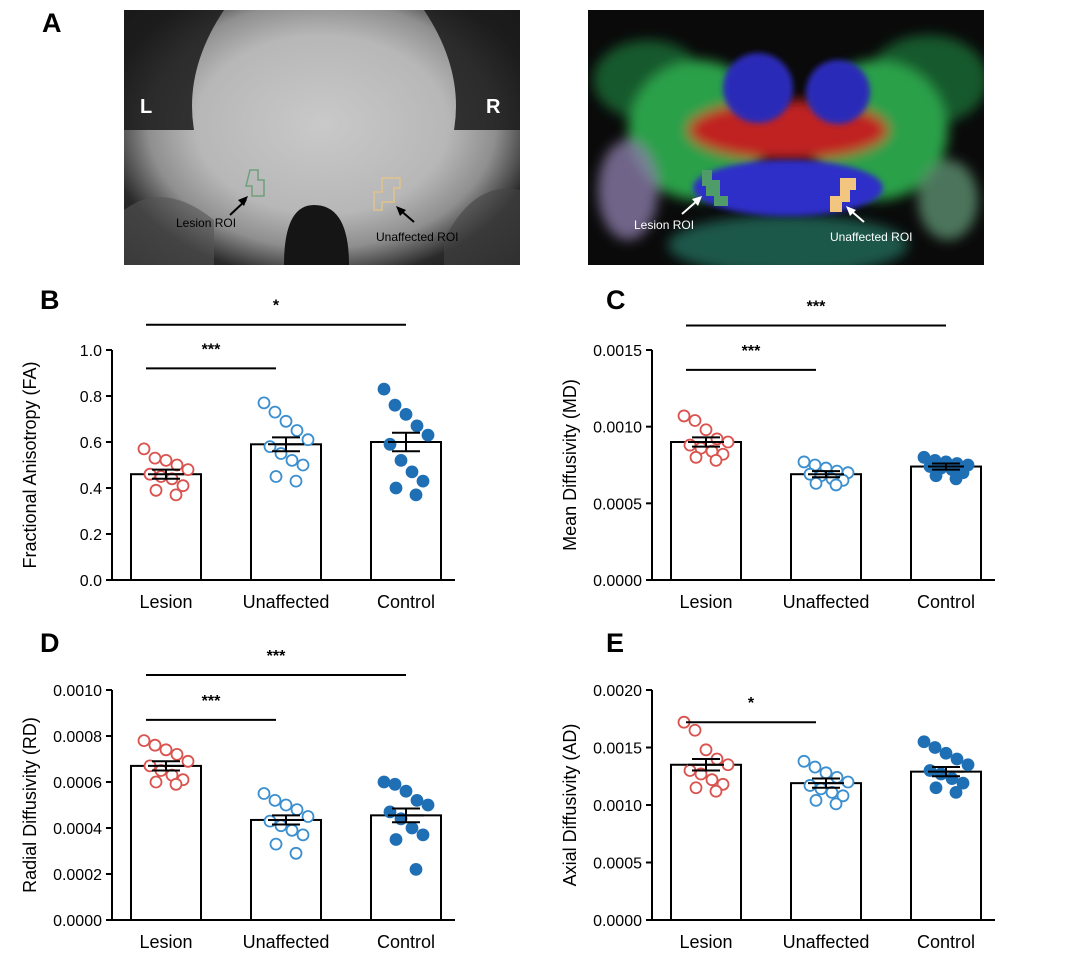  Describe the element at coordinates (91, 443) in the screenshot. I see `y-tick-label: 0.6` at that location.